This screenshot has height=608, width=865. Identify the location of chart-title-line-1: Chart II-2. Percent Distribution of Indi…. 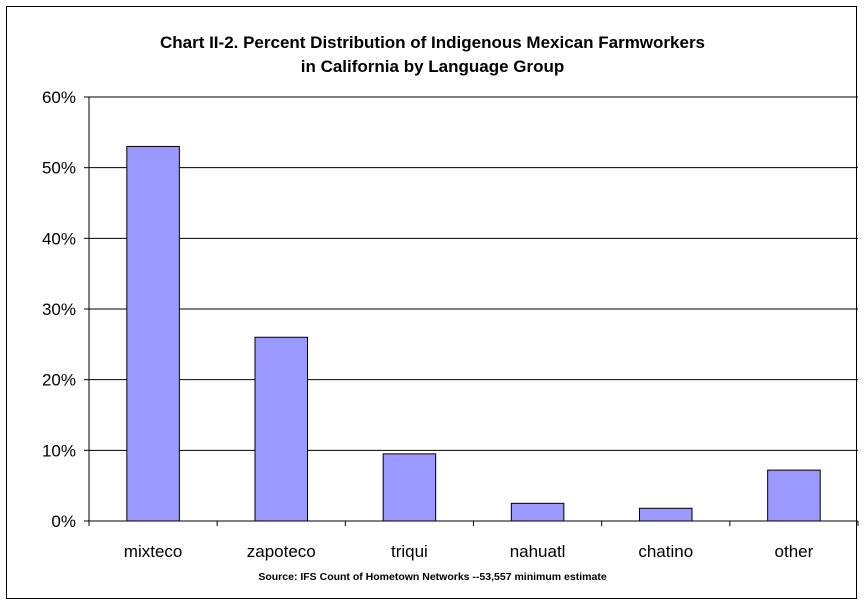
(432, 42).